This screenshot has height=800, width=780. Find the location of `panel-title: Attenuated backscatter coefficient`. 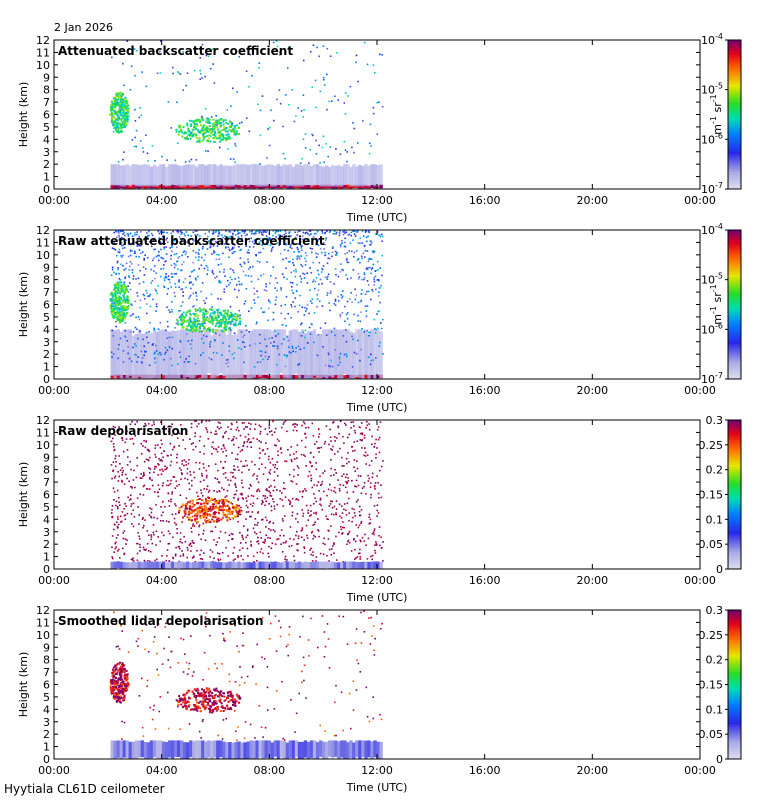

panel-title: Attenuated backscatter coefficient is located at coordinates (175, 51).